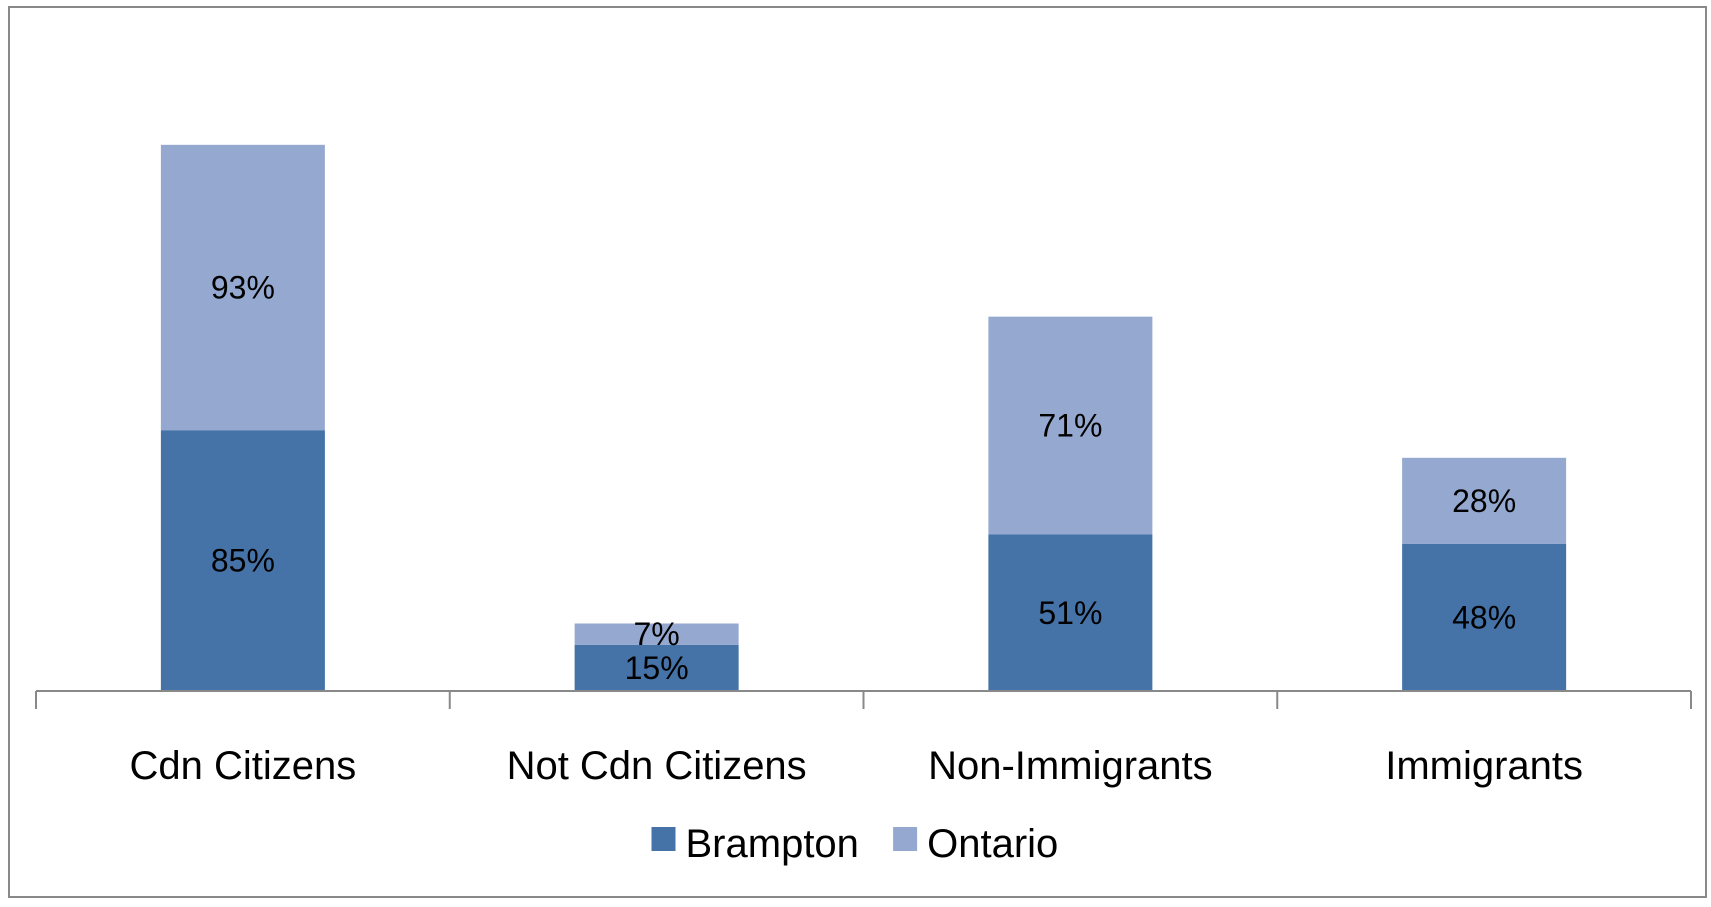  Describe the element at coordinates (663, 839) in the screenshot. I see `legend-swatch-brampton` at that location.